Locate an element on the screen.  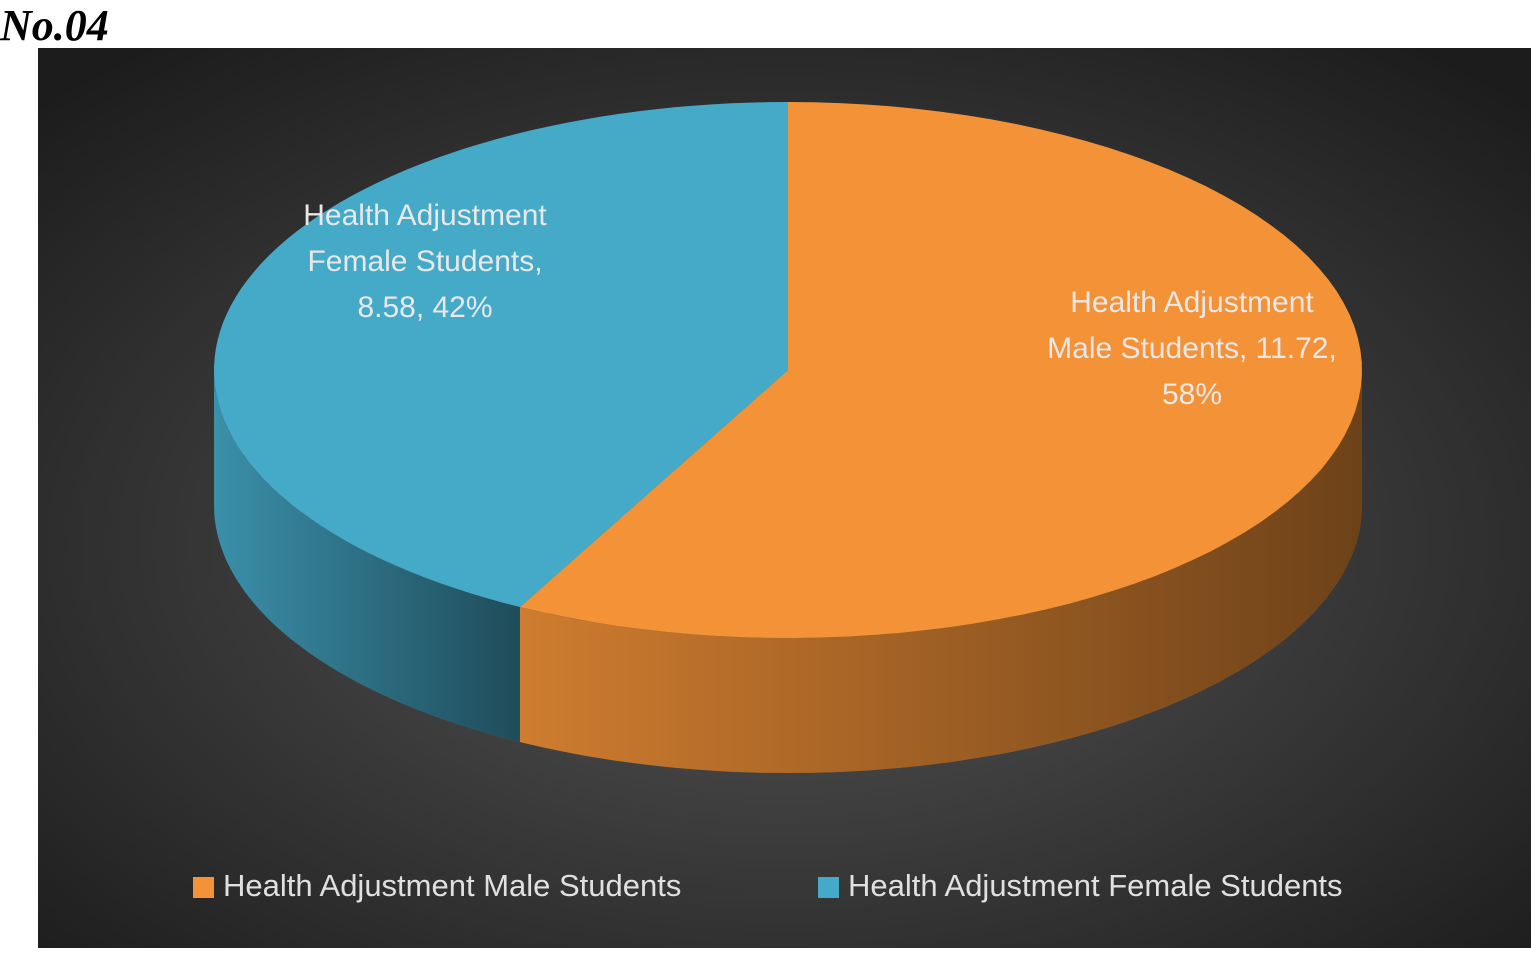
slice-side-shade is located at coordinates (367, 556).